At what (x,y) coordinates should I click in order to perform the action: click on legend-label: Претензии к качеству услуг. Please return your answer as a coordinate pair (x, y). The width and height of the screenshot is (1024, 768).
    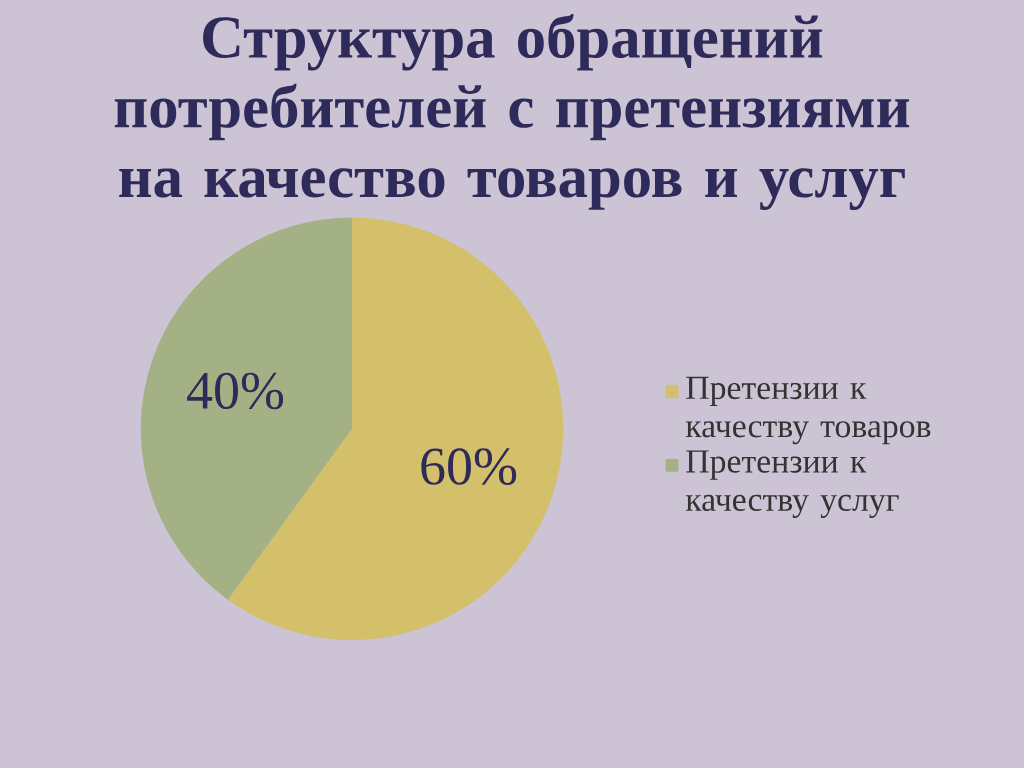
    Looking at the image, I should click on (792, 484).